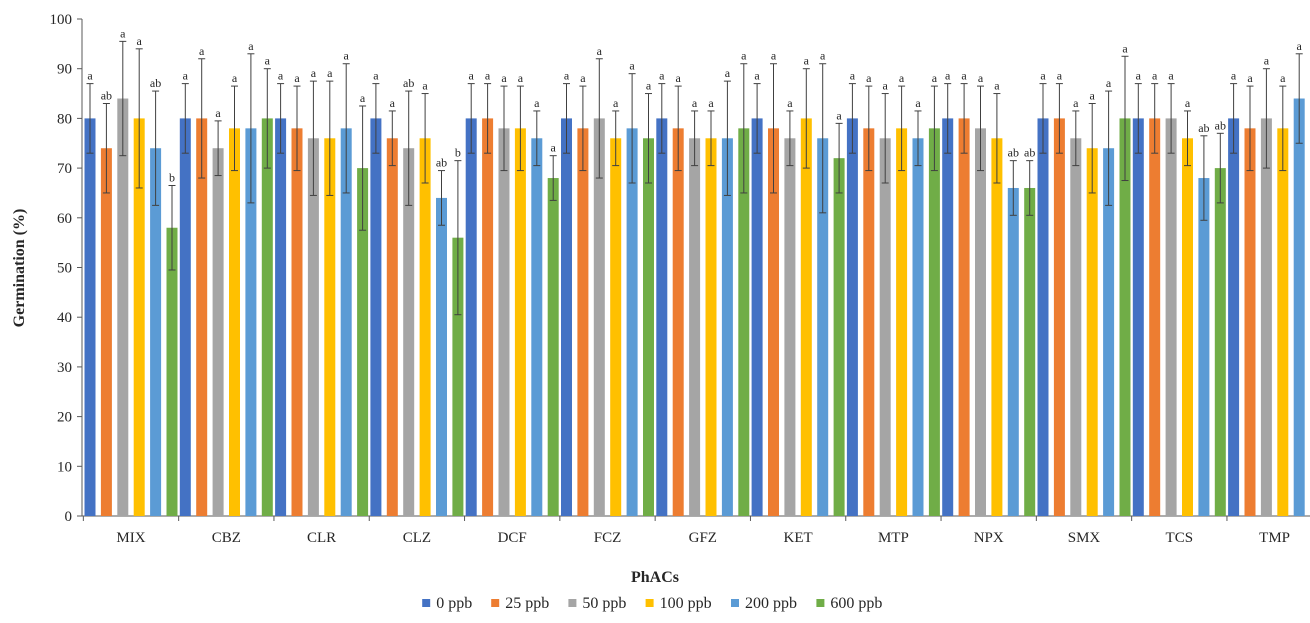 This screenshot has width=1310, height=623. Describe the element at coordinates (64, 318) in the screenshot. I see `y-tick-label: 40` at that location.